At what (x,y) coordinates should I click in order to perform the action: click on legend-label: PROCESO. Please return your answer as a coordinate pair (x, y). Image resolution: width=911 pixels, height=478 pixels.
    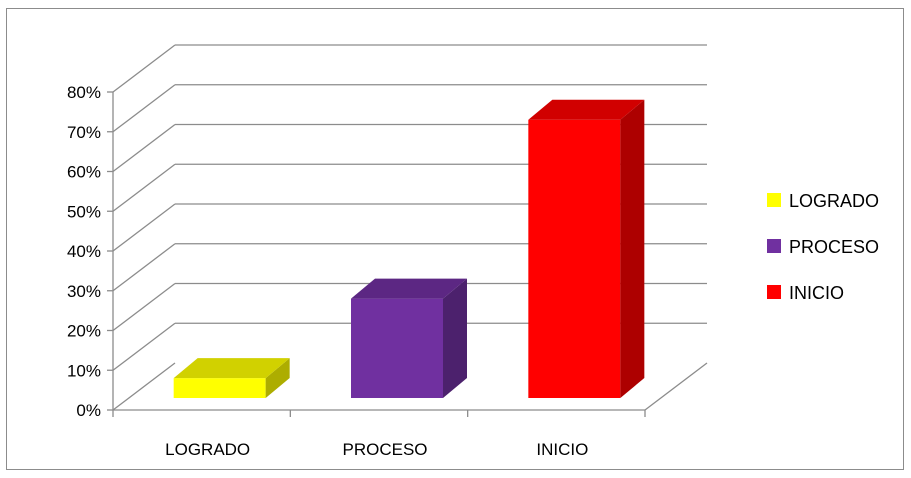
    Looking at the image, I should click on (834, 247).